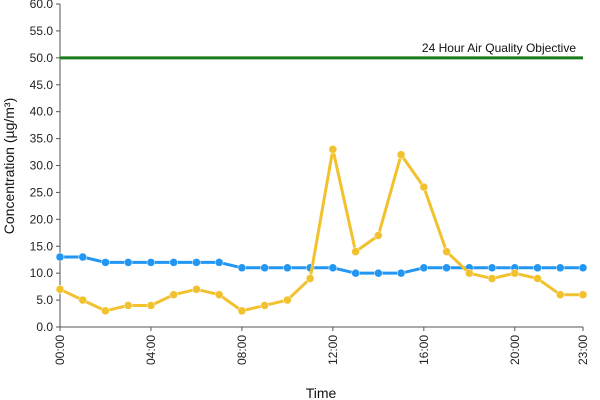  What do you see at coordinates (44, 300) in the screenshot?
I see `y-tick-label: 5.0` at bounding box center [44, 300].